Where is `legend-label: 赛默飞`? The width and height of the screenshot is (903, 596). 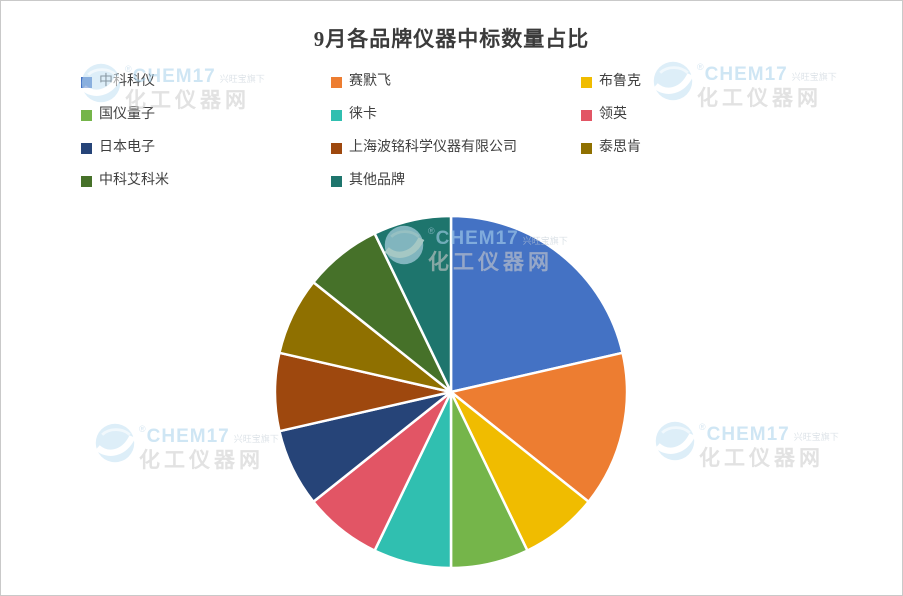 legend-label: 赛默飞 is located at coordinates (370, 81).